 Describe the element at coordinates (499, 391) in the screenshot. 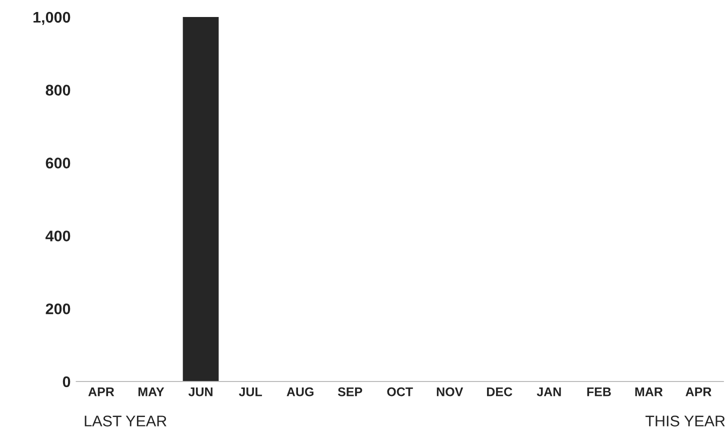

I see `x-tick-label: DEC` at that location.